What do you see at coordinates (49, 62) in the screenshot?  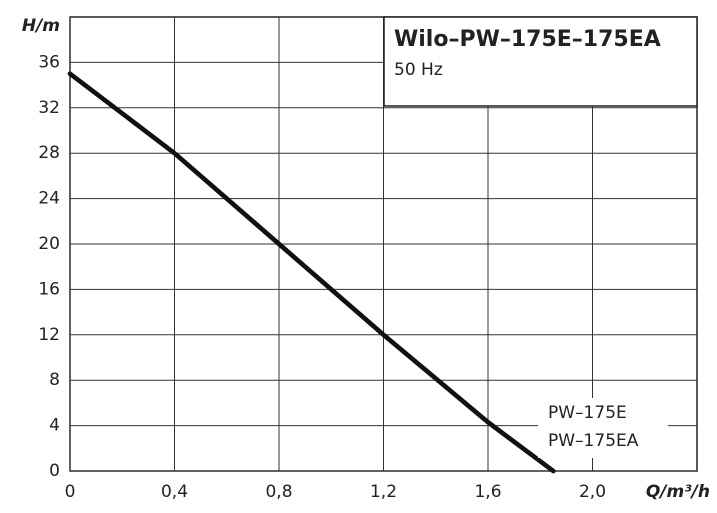 I see `y-tick-label: 36` at bounding box center [49, 62].